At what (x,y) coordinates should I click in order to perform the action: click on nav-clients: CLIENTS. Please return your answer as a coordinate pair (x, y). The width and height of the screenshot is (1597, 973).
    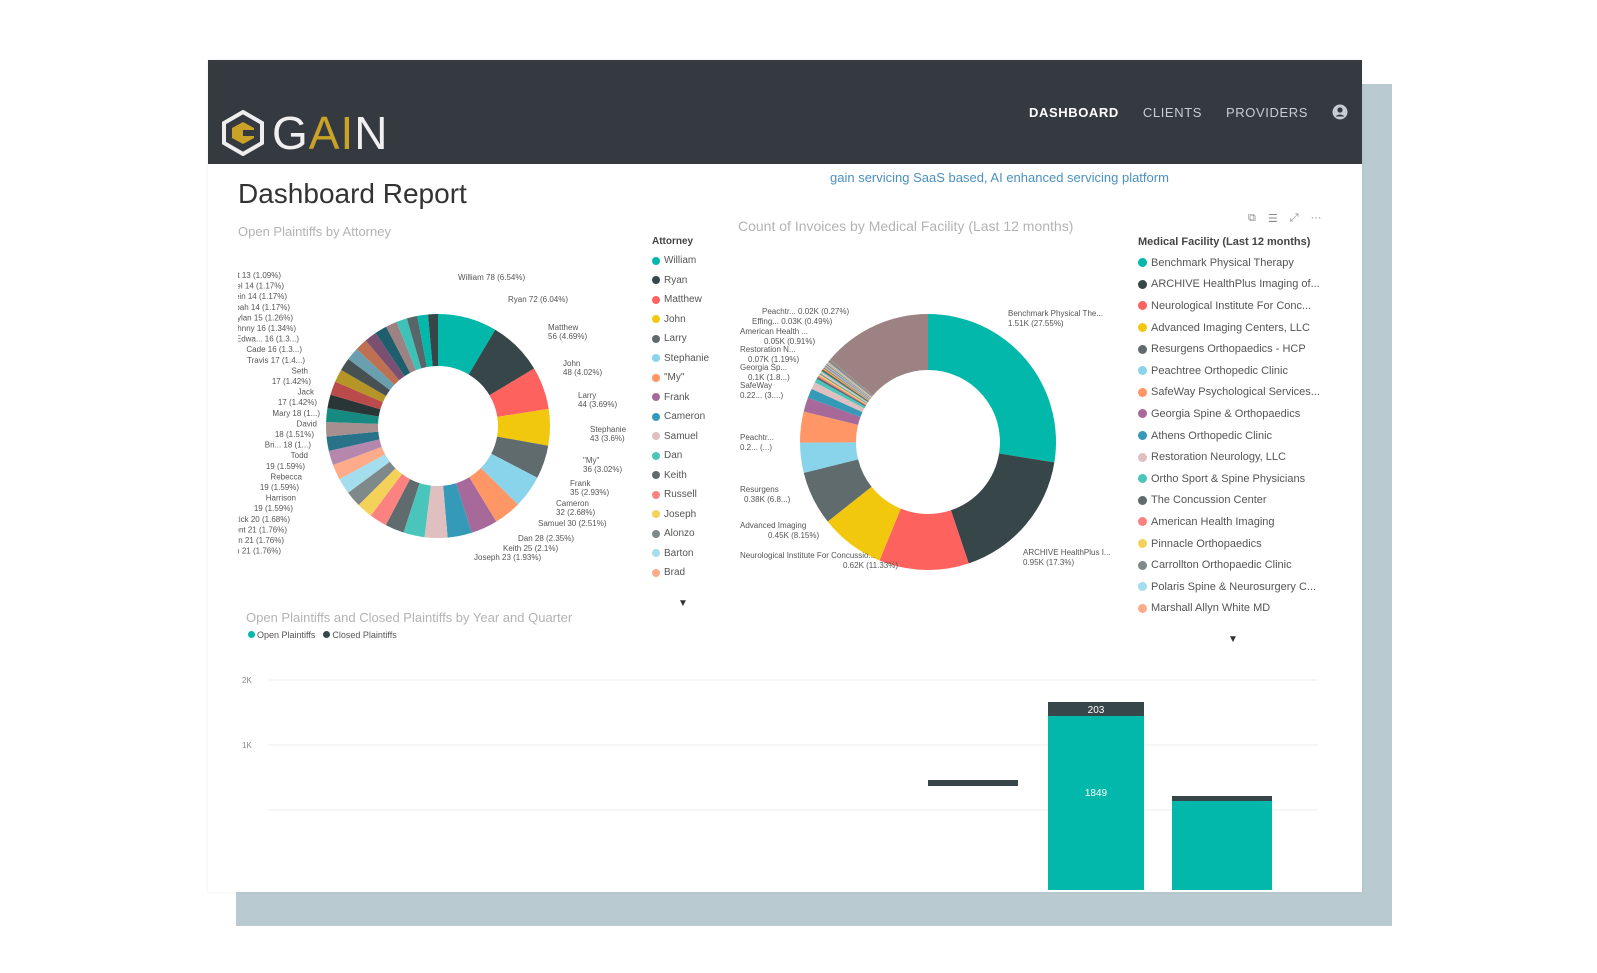
    Looking at the image, I should click on (1172, 112).